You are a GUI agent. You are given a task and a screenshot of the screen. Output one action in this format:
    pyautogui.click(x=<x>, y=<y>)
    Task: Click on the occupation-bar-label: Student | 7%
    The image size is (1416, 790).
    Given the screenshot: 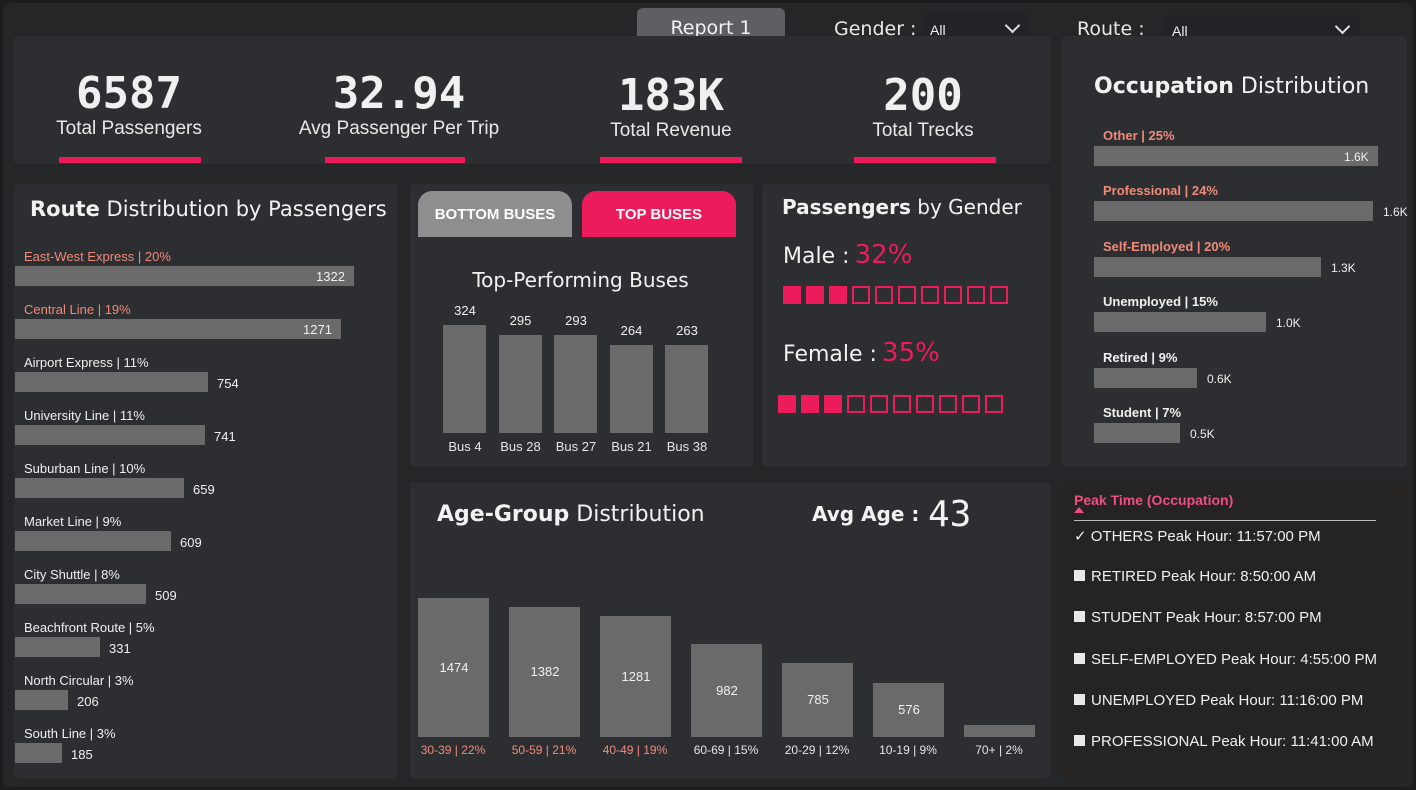 What is the action you would take?
    pyautogui.click(x=1142, y=412)
    